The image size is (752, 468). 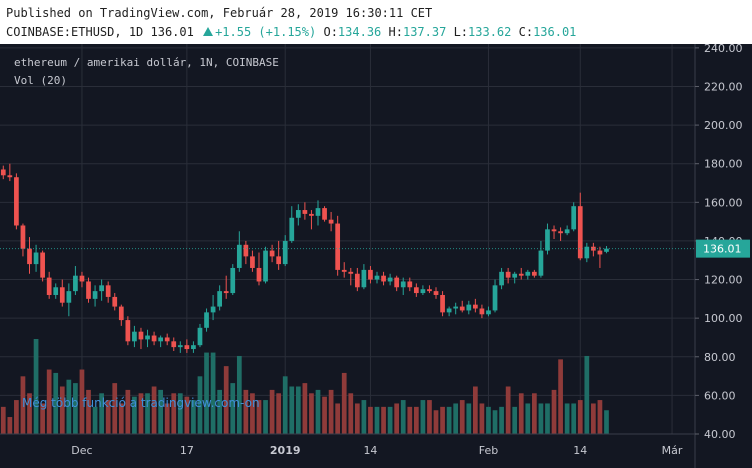 I want to click on symbol-label: COINBASE:ETHUSD, 1D 136.01, so click(x=100, y=32).